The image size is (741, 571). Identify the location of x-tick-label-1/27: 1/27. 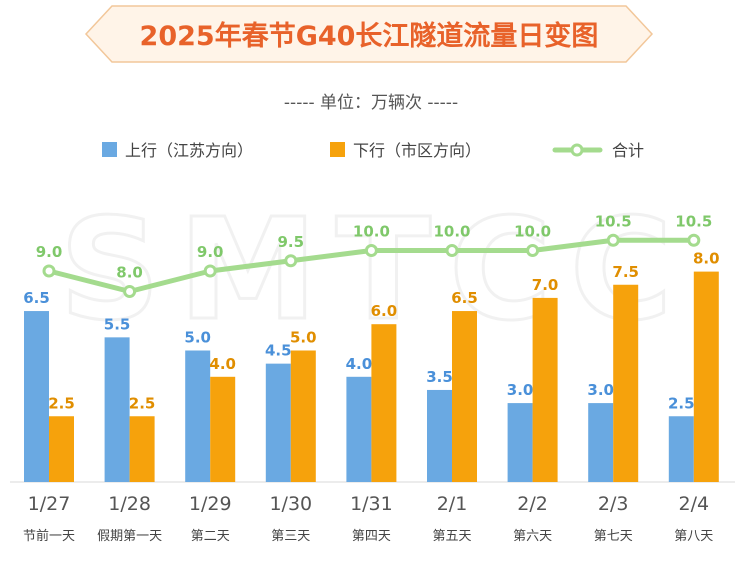
(49, 504).